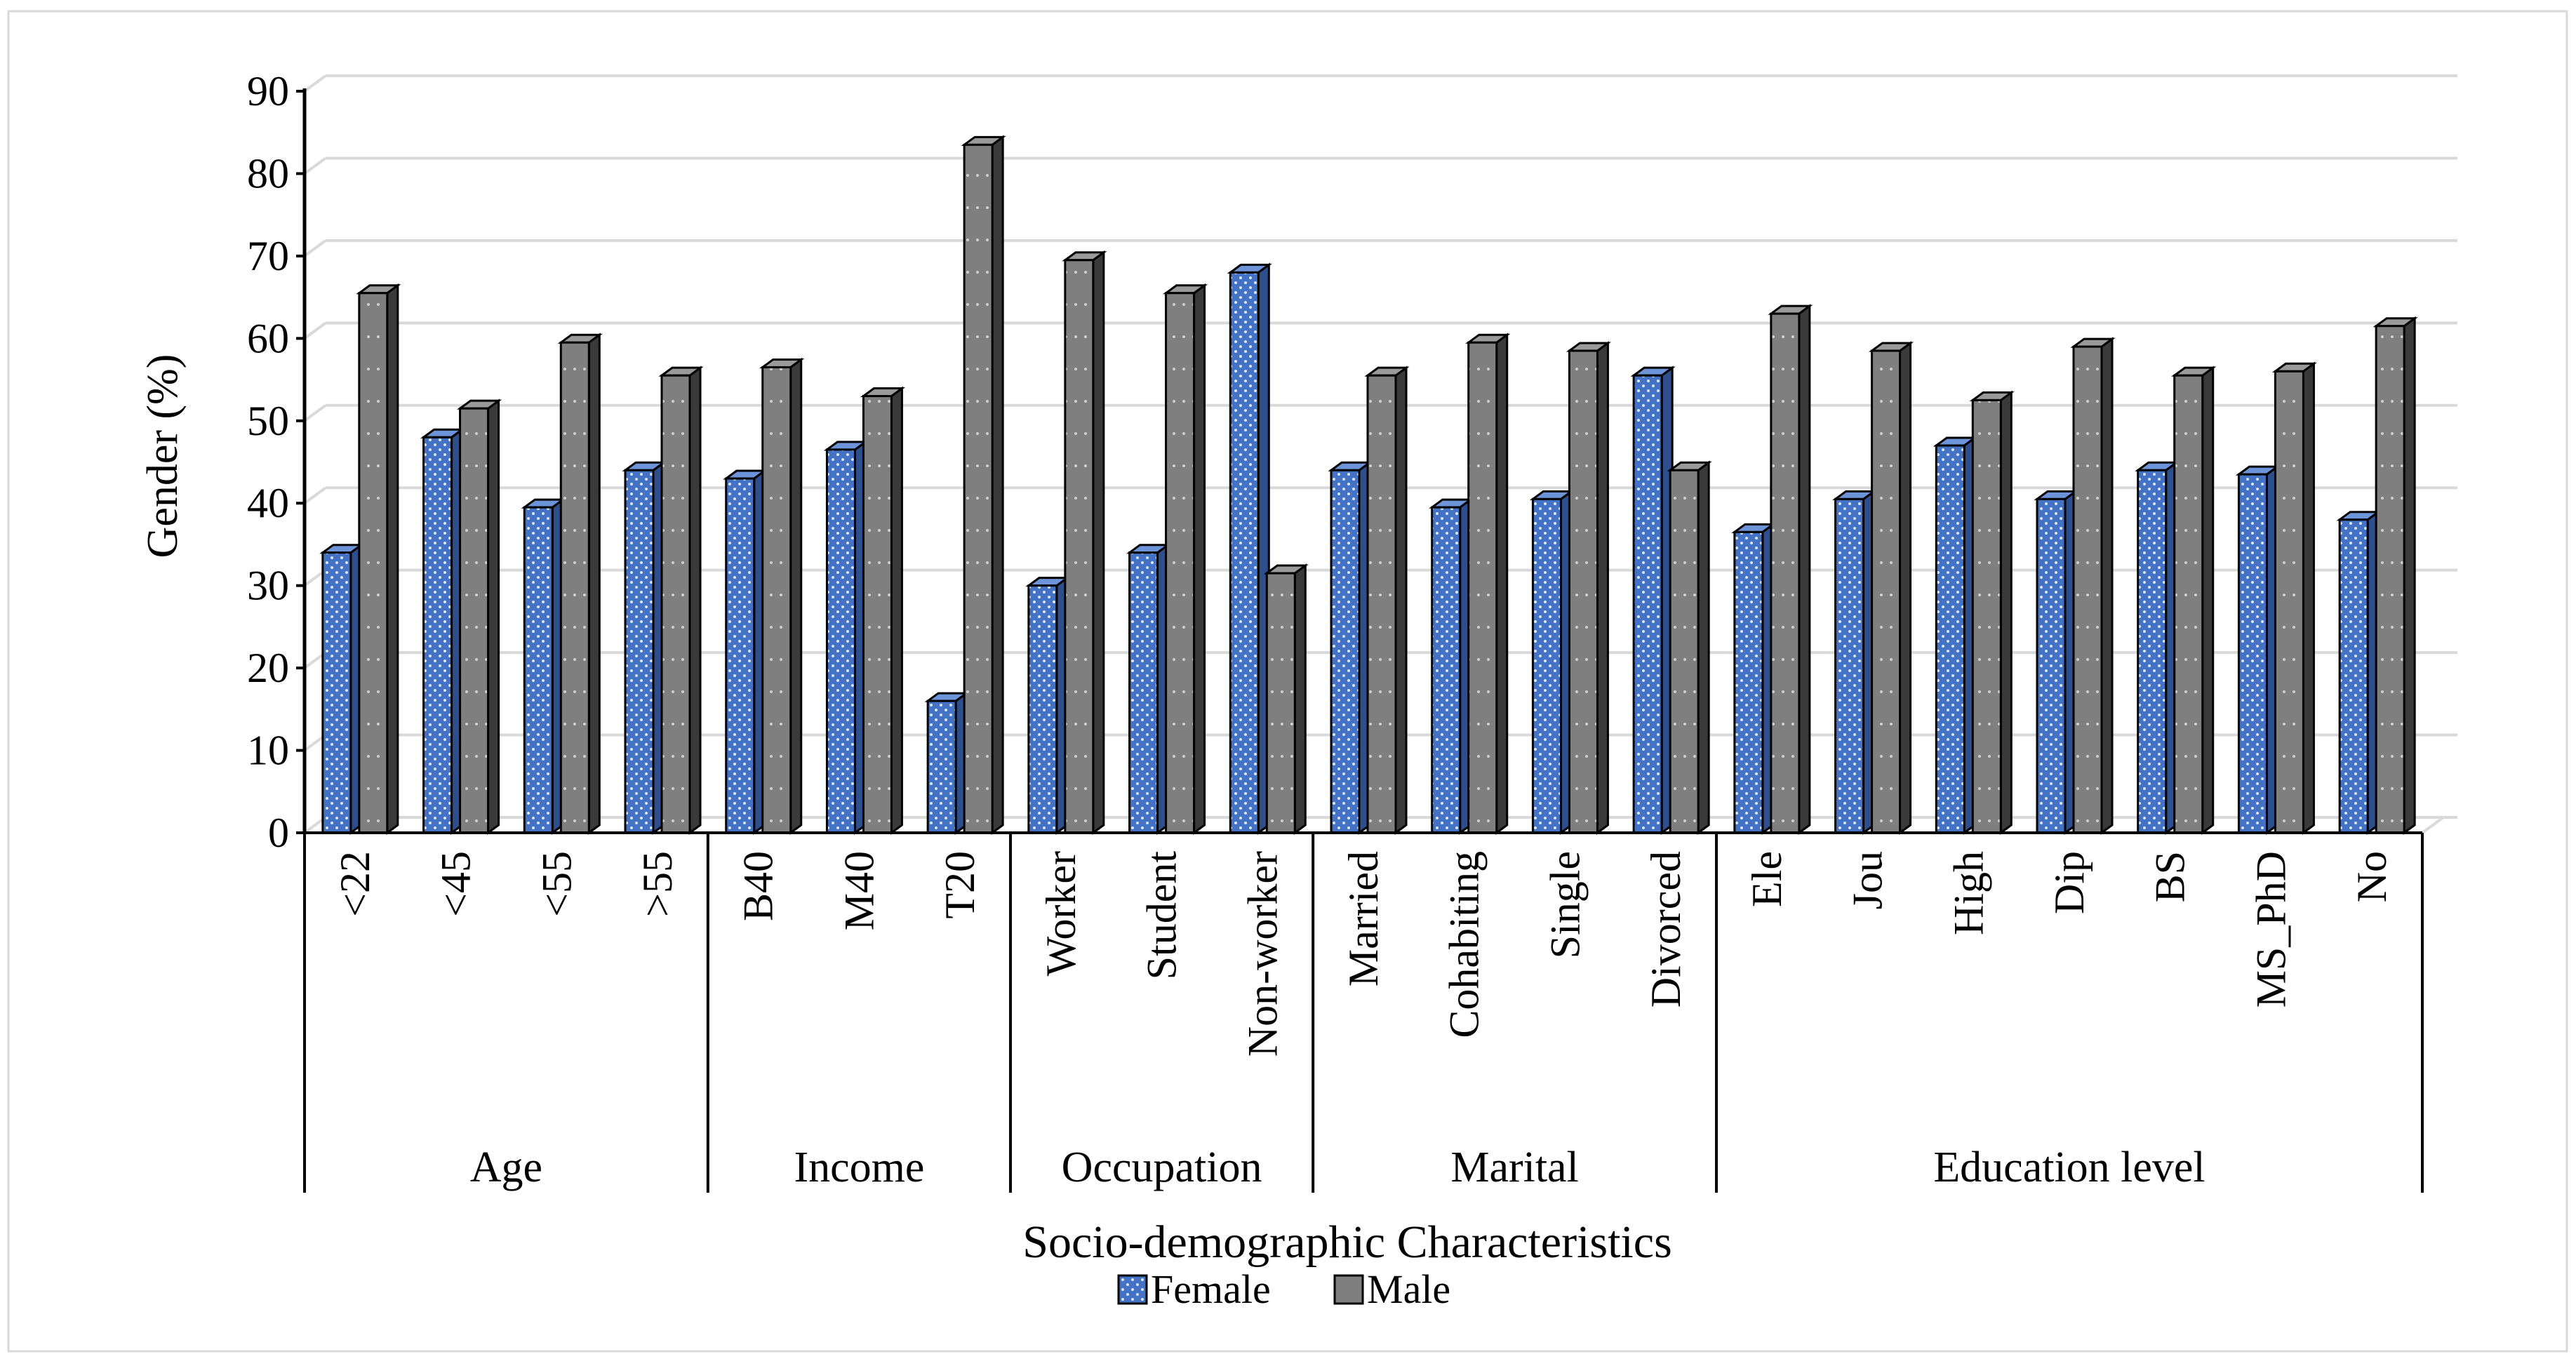 This screenshot has height=1366, width=2576. I want to click on category-label: B40, so click(759, 886).